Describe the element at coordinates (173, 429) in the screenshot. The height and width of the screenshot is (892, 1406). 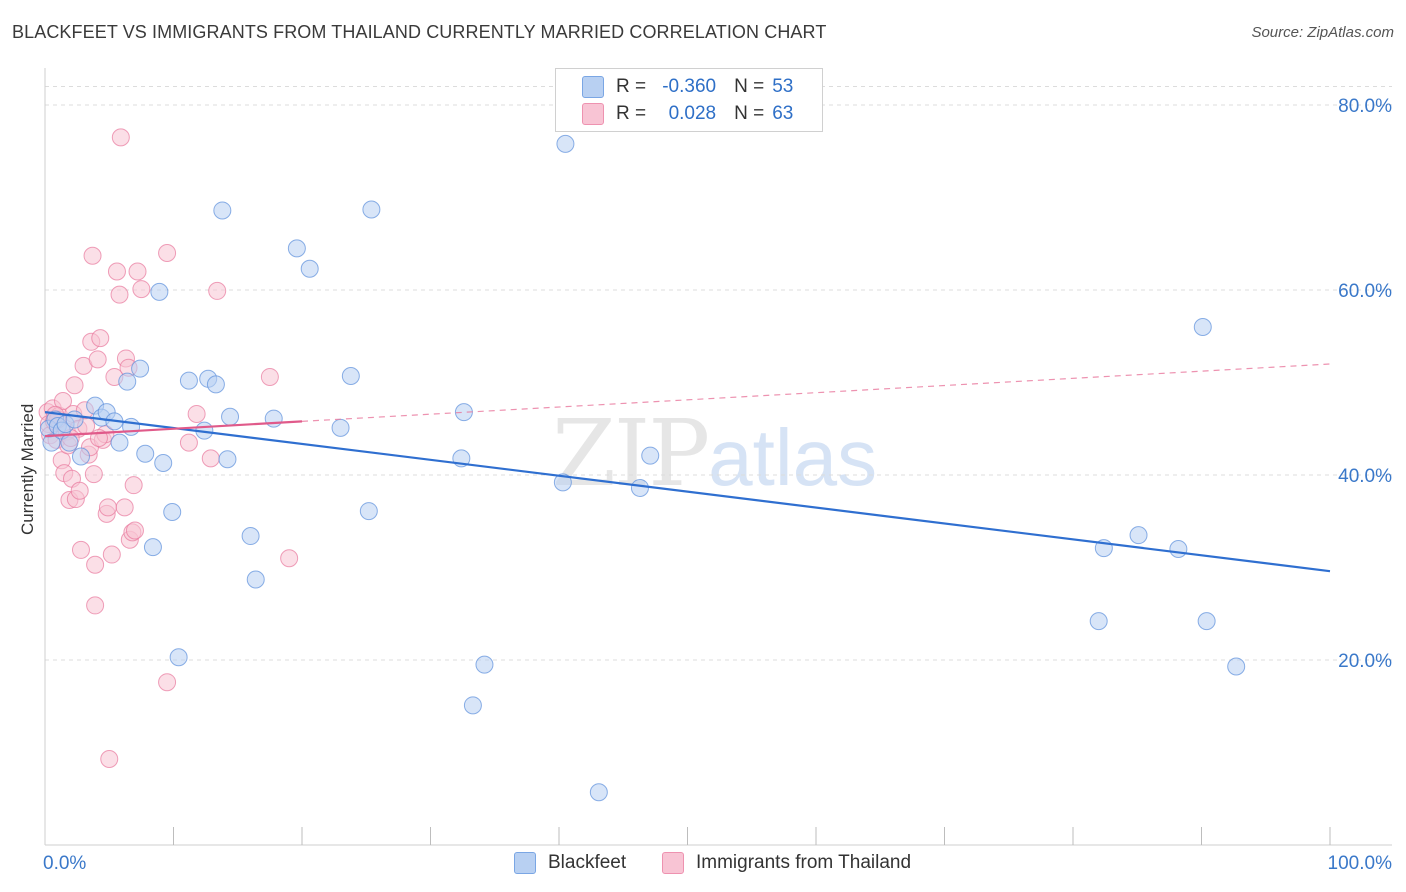
I see `trendline-thailand` at that location.